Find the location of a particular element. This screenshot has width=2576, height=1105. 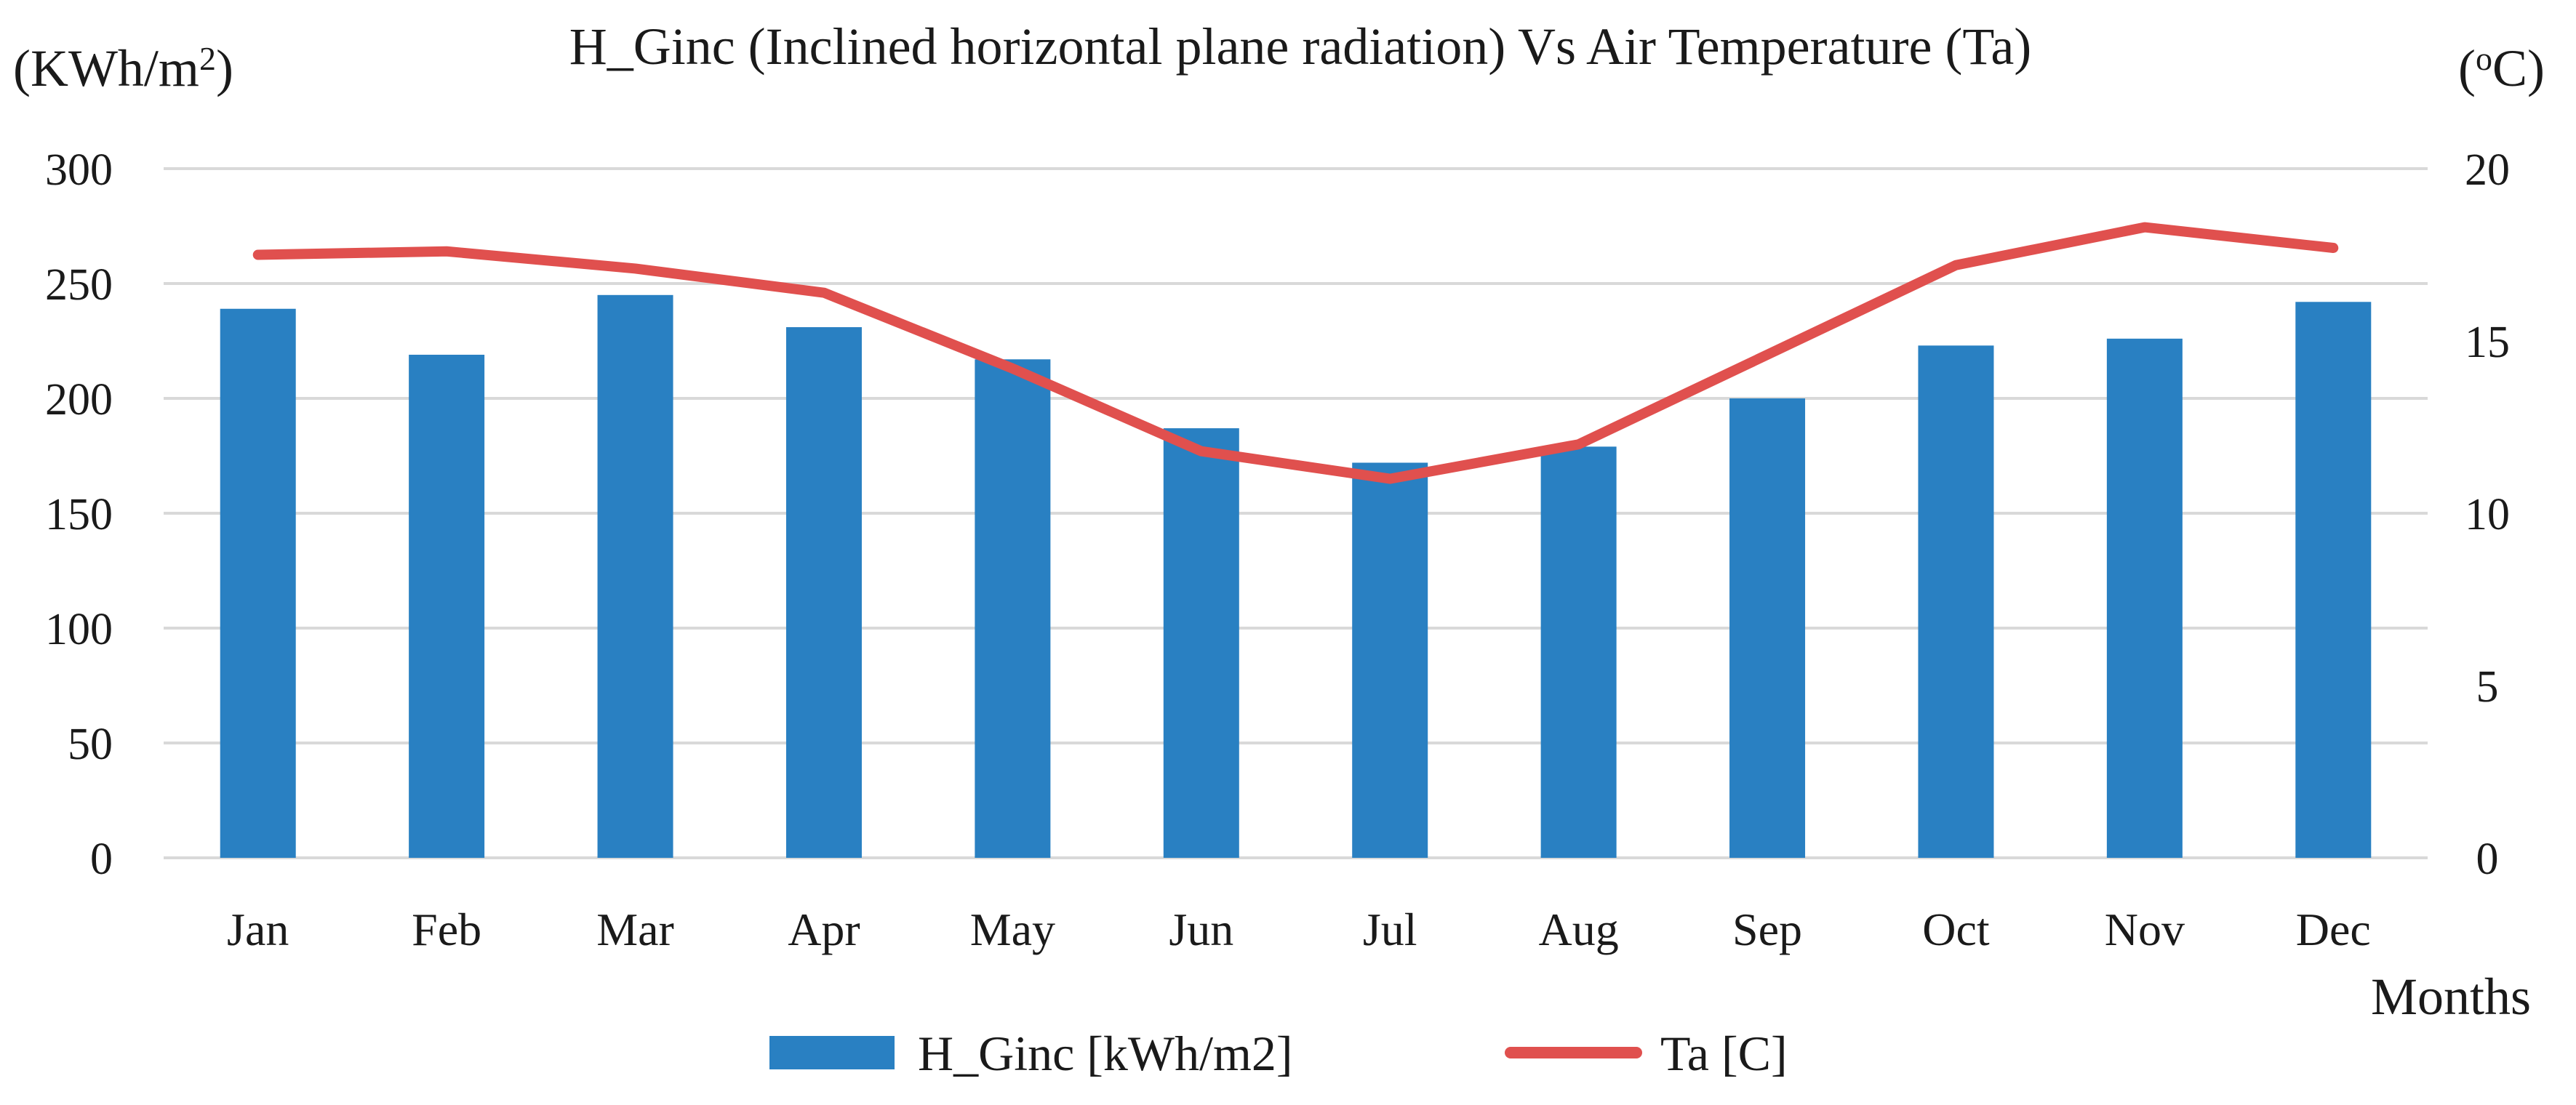

left-tick-label: 150 is located at coordinates (79, 514).